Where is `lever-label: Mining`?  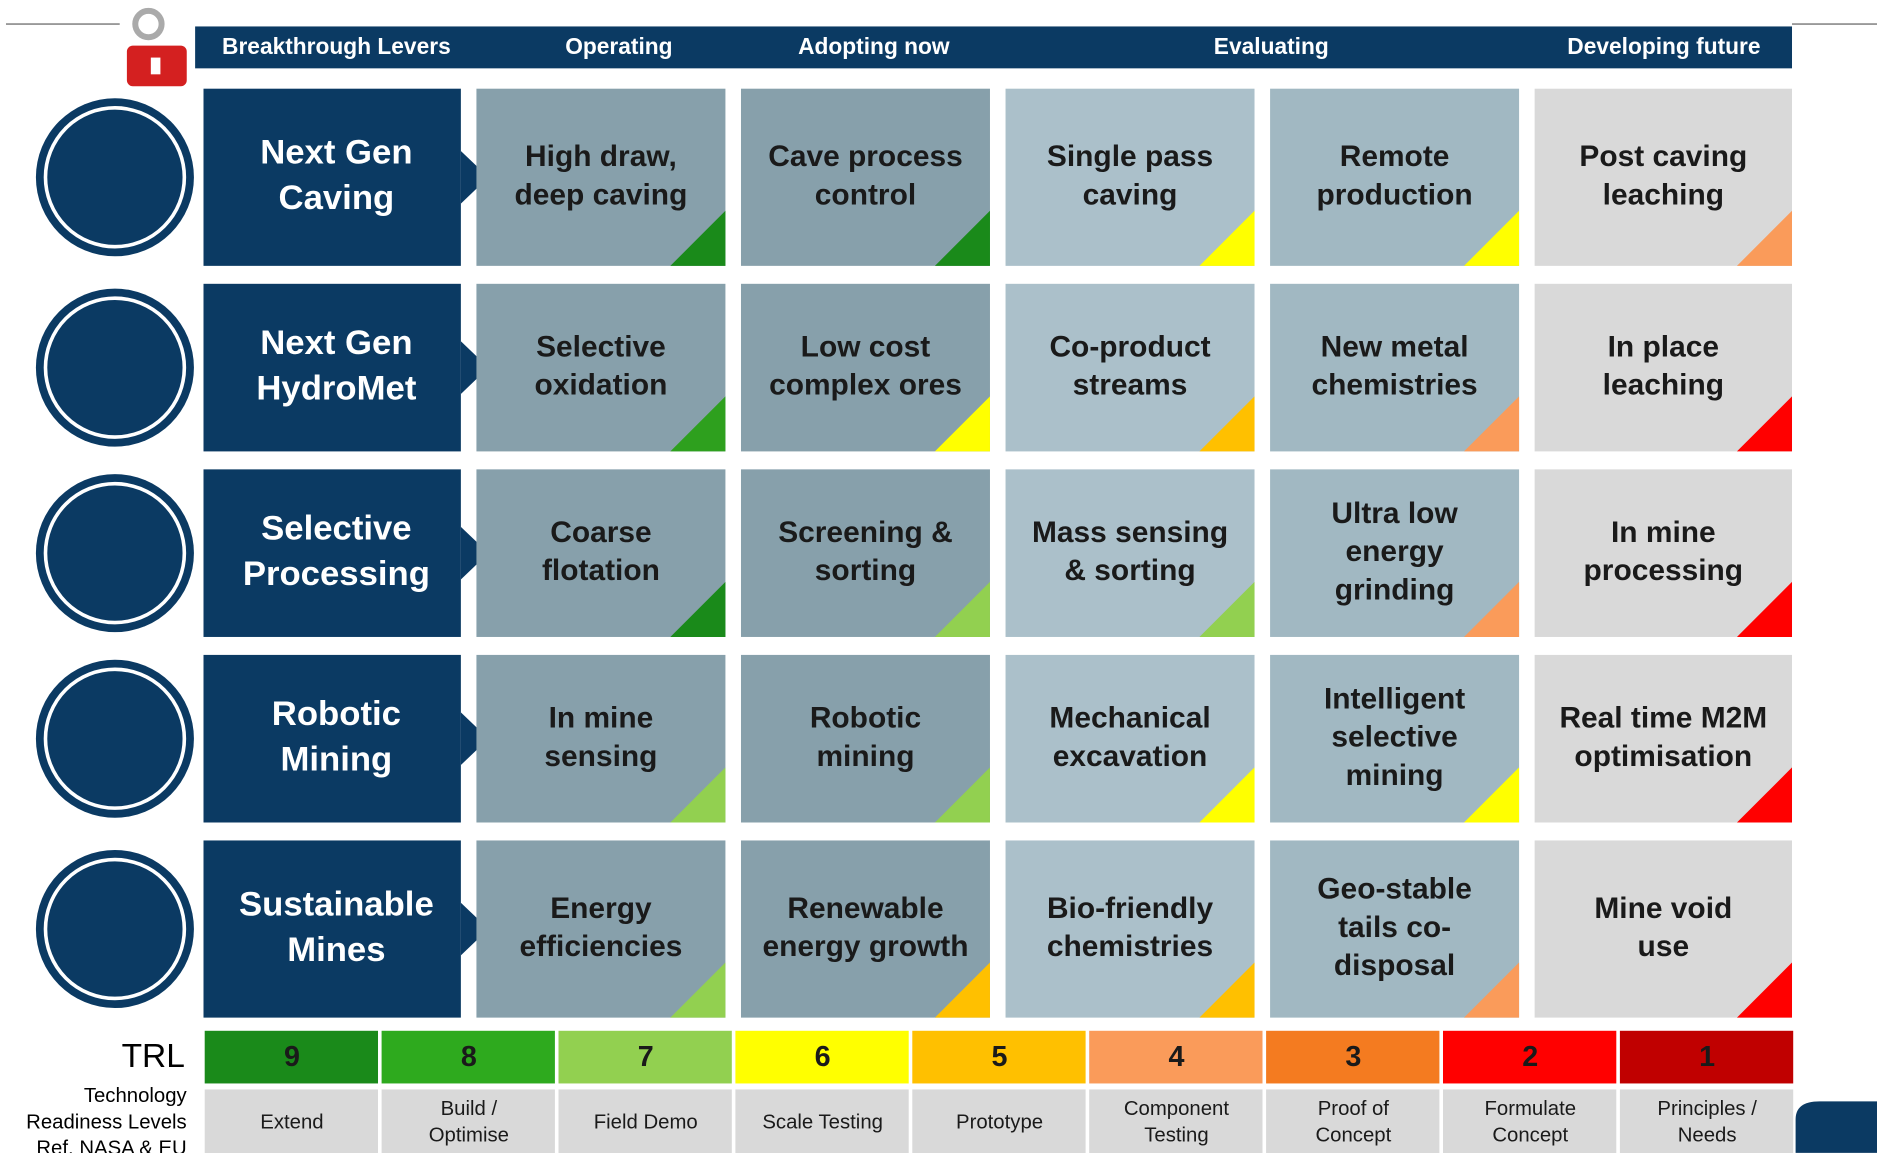 lever-label: Mining is located at coordinates (336, 760).